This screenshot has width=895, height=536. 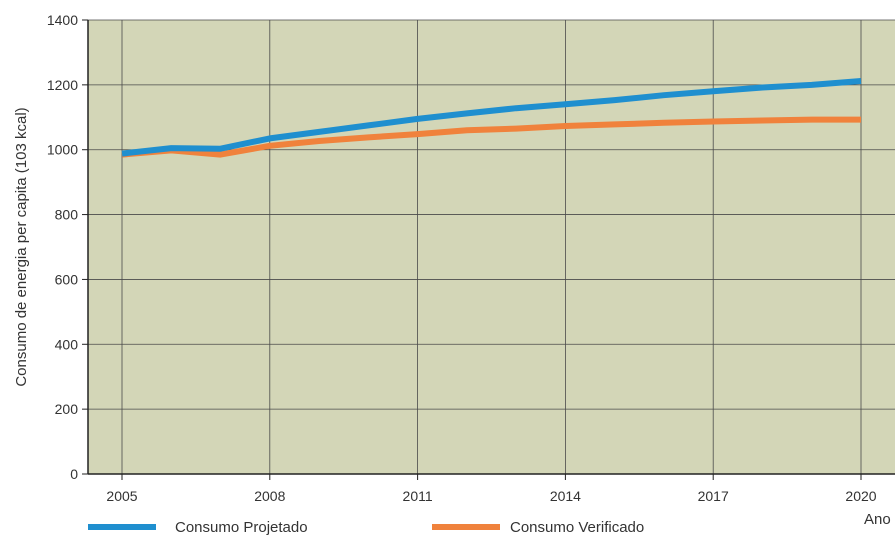 What do you see at coordinates (491, 496) in the screenshot?
I see `x-tick-labels: 2005 2008 2011 2014 2017 2020` at bounding box center [491, 496].